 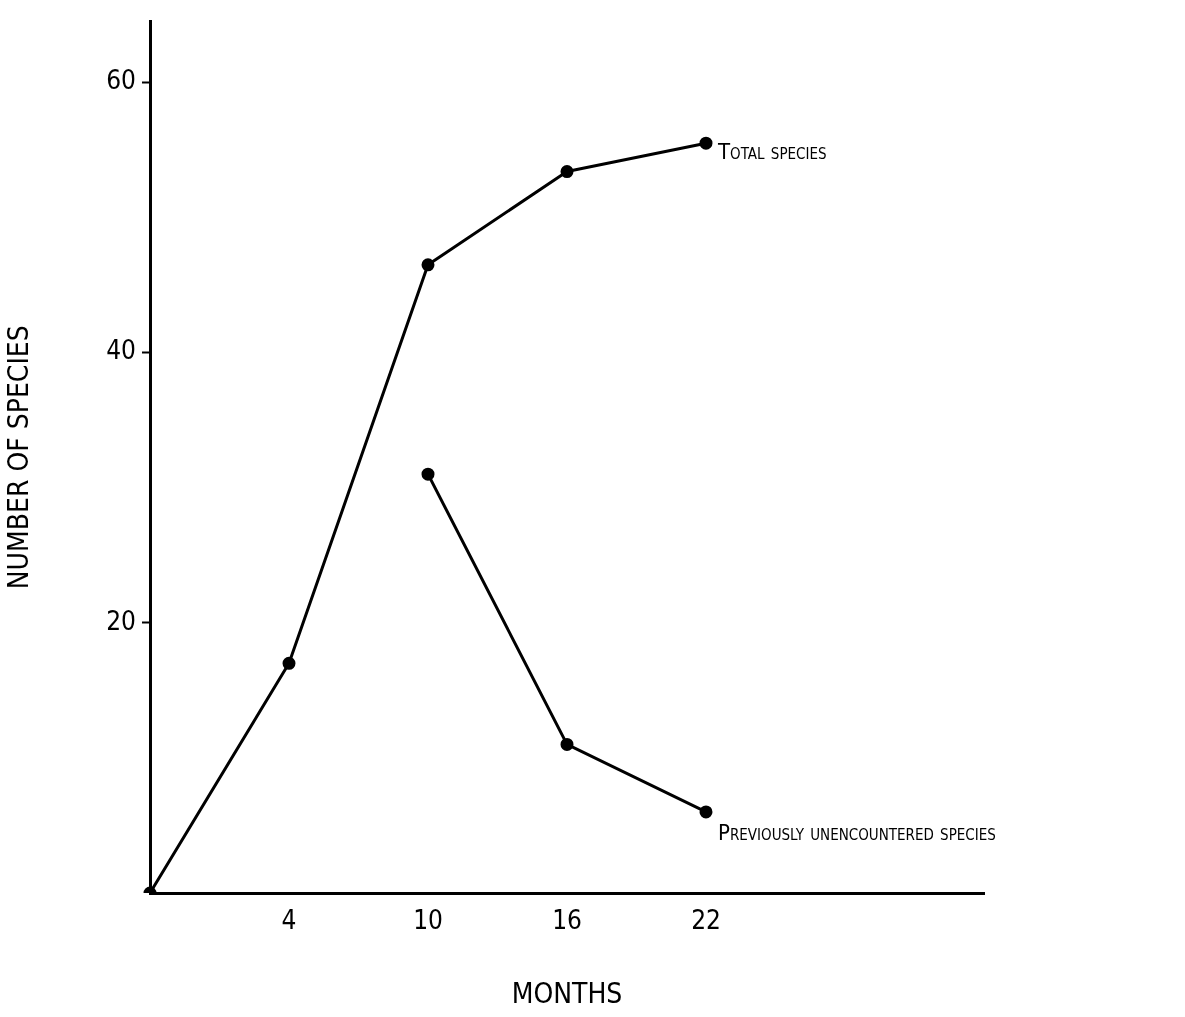 I want to click on y-tick-label: 40, so click(x=121, y=350).